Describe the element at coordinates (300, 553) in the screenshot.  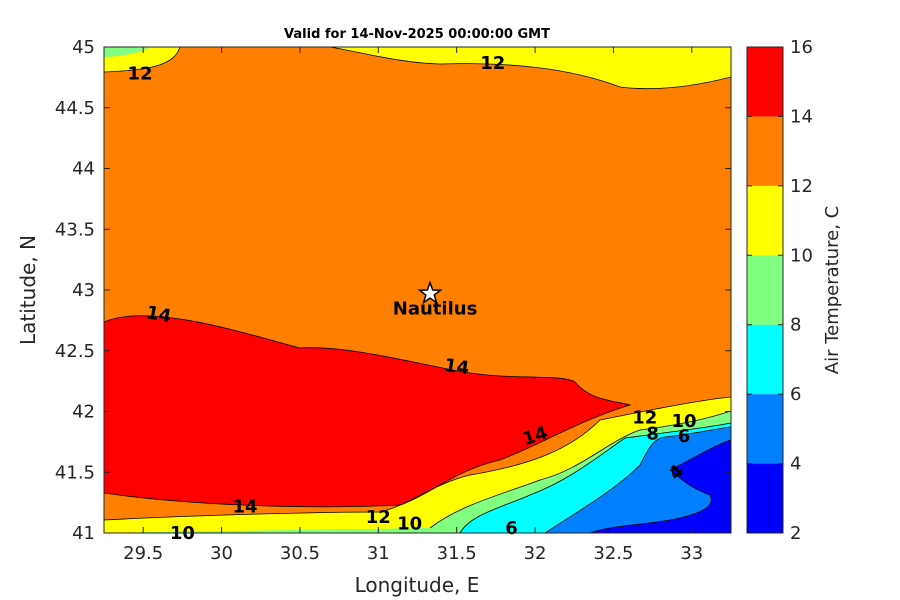
I see `x-tick-label: 30.5` at that location.